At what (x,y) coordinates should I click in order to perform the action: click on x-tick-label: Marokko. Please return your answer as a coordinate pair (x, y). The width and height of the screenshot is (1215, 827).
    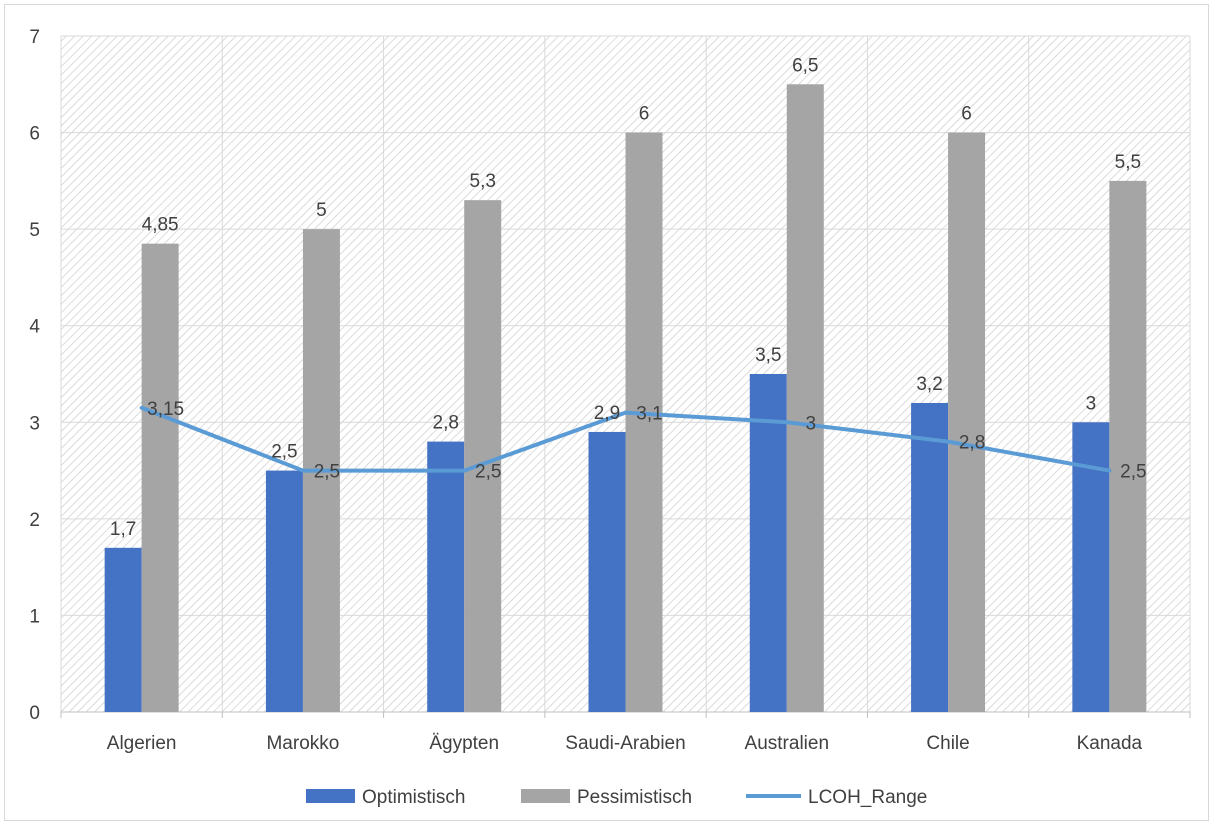
    Looking at the image, I should click on (302, 743).